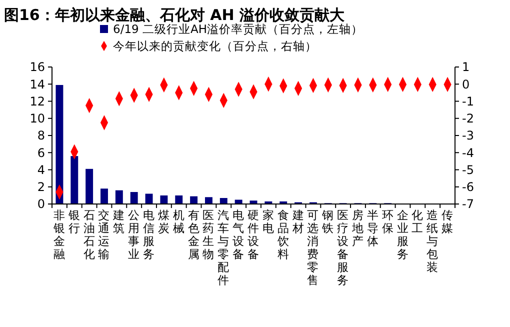 The width and height of the screenshot is (510, 327). What do you see at coordinates (41, 169) in the screenshot?
I see `y-tick-label: 4` at bounding box center [41, 169].